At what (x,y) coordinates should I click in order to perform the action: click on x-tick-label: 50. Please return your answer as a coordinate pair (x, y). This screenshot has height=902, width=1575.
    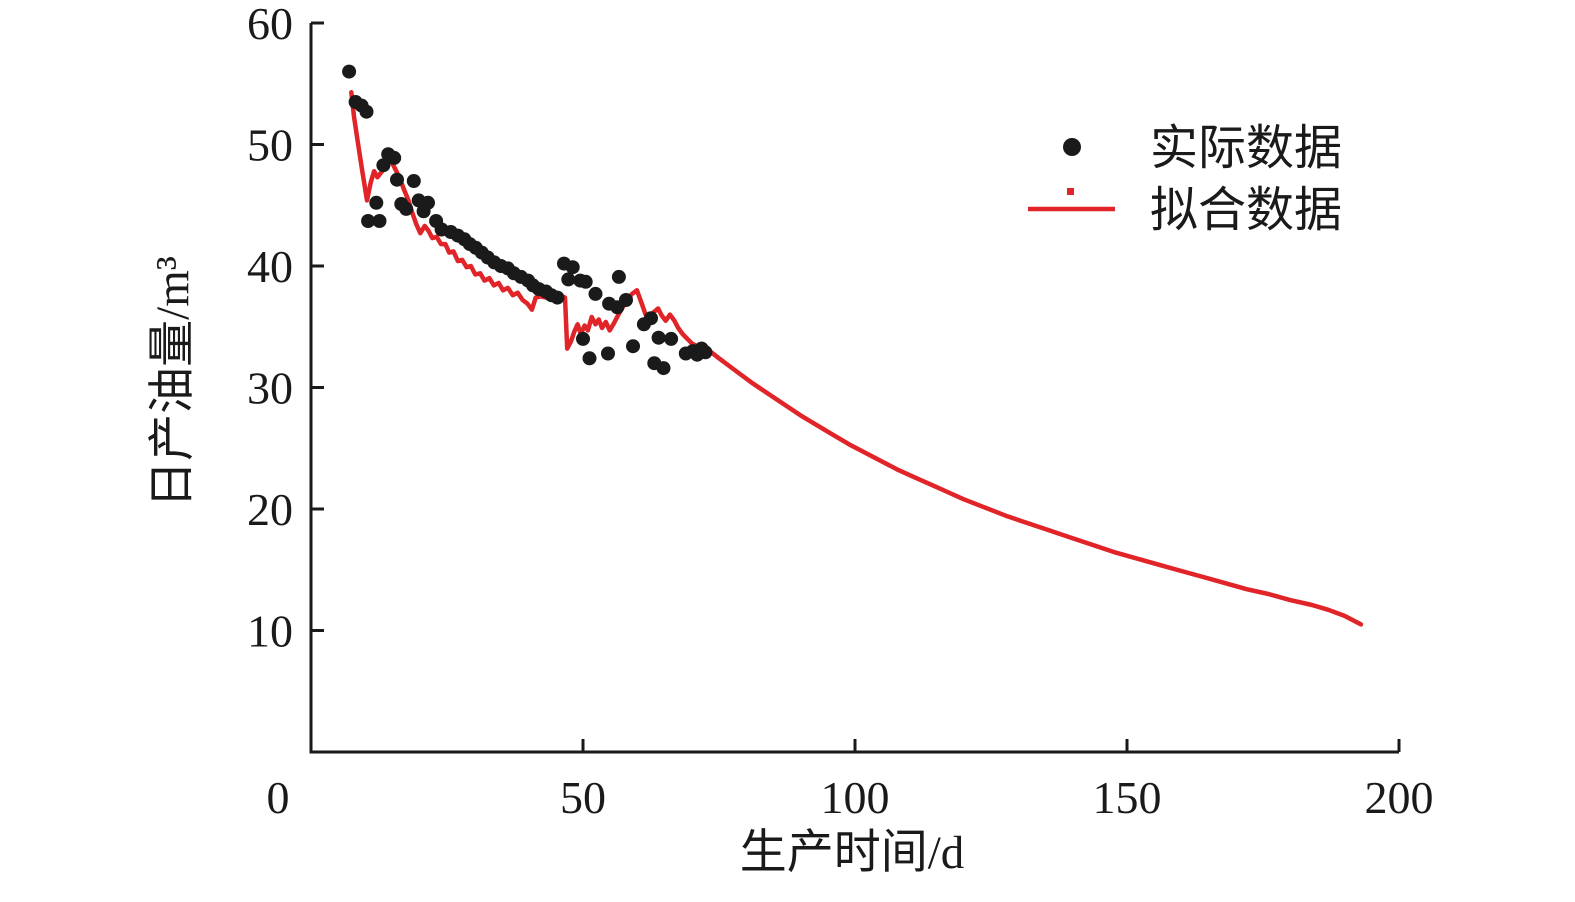
    Looking at the image, I should click on (583, 797).